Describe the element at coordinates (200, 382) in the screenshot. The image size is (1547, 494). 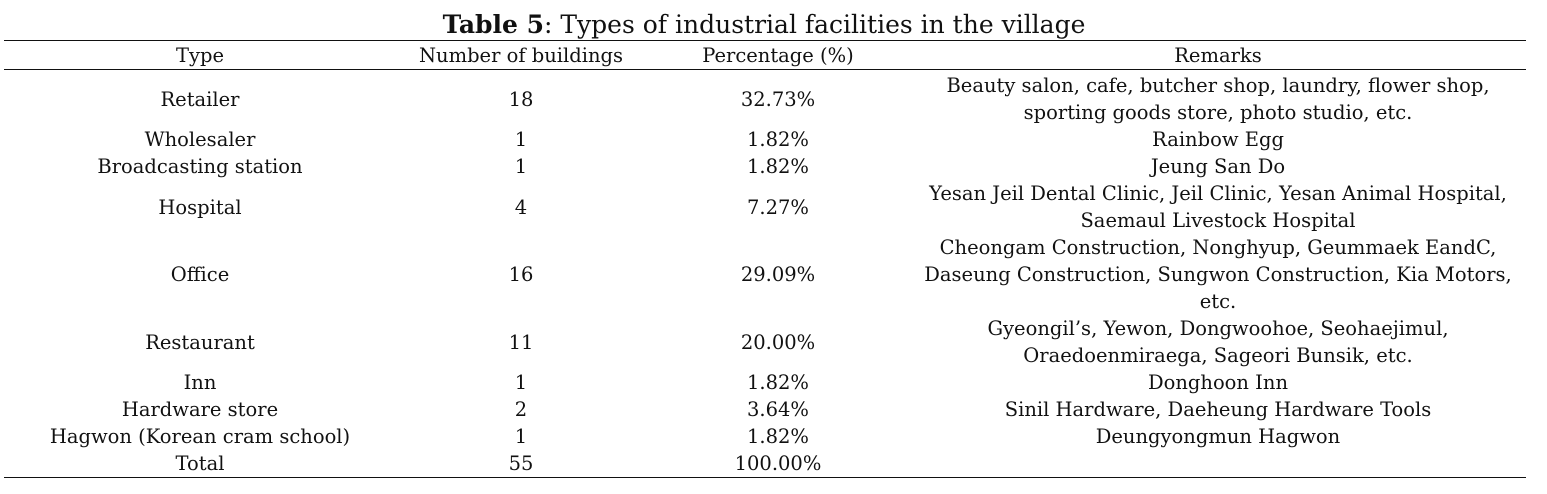
I see `cell-type: Inn` at that location.